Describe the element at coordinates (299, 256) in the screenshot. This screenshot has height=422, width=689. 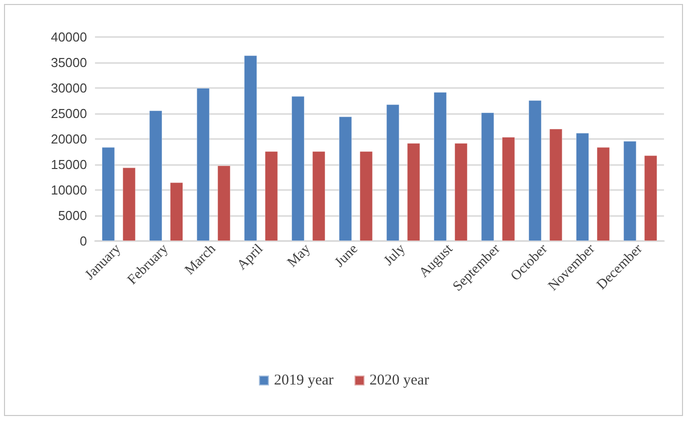
I see `x-tick-label: May` at that location.